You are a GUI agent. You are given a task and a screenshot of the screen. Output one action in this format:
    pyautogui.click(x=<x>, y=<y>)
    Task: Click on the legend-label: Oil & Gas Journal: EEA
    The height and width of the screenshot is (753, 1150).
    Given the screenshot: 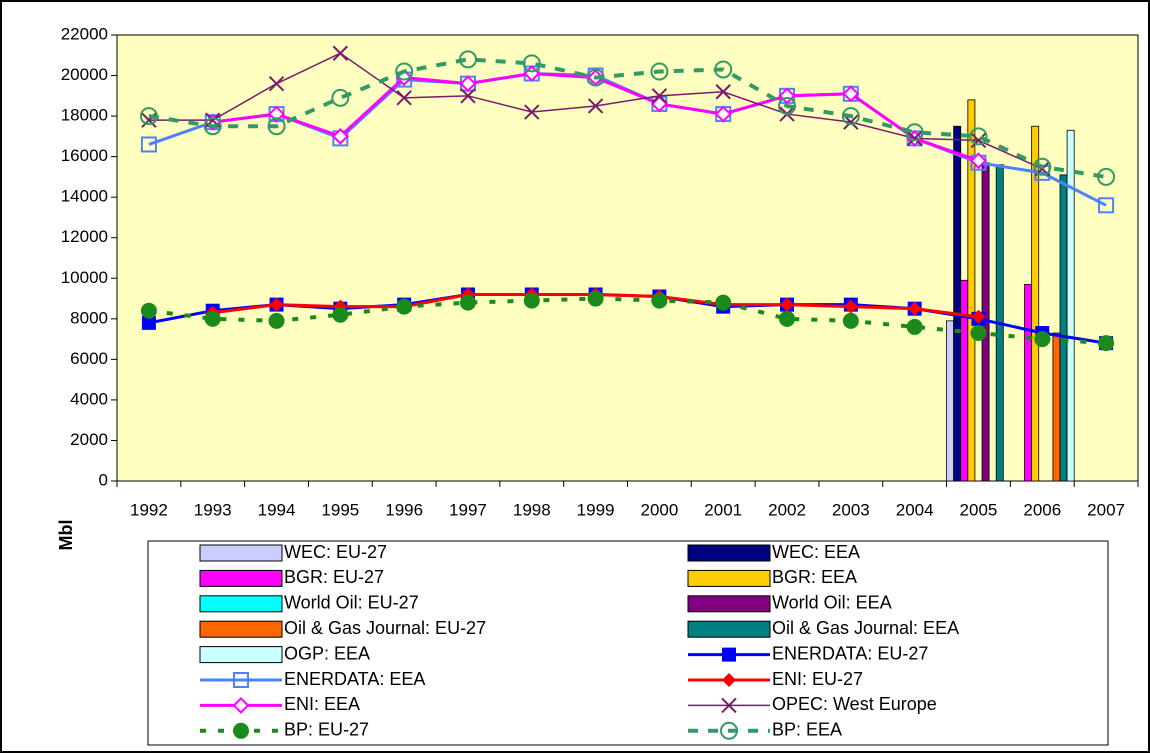 What is the action you would take?
    pyautogui.click(x=865, y=628)
    